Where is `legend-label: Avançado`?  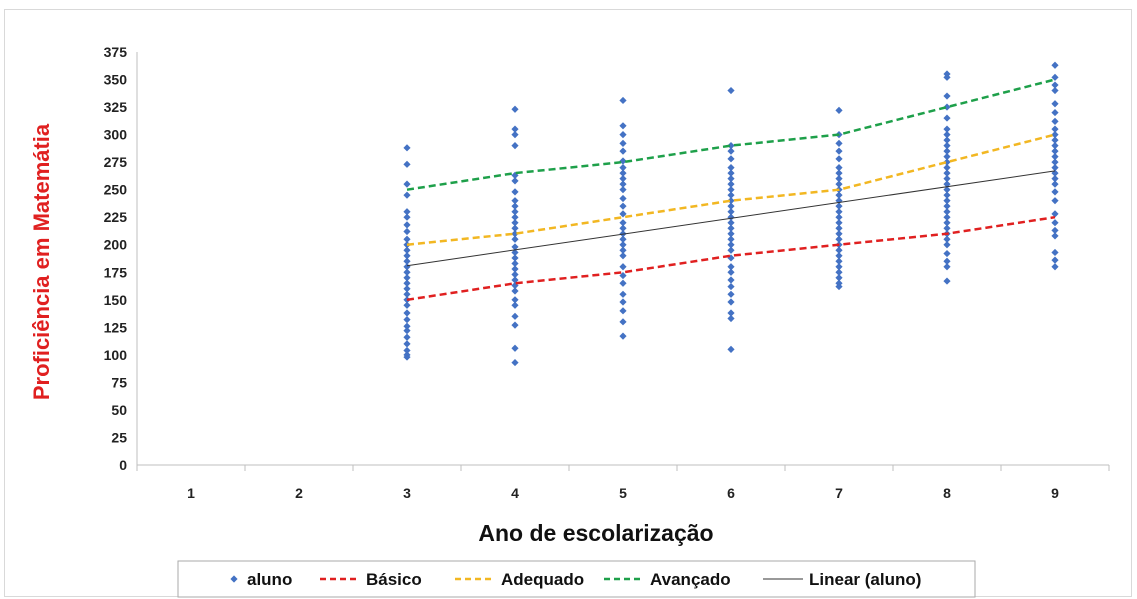
legend-label: Avançado is located at coordinates (690, 579).